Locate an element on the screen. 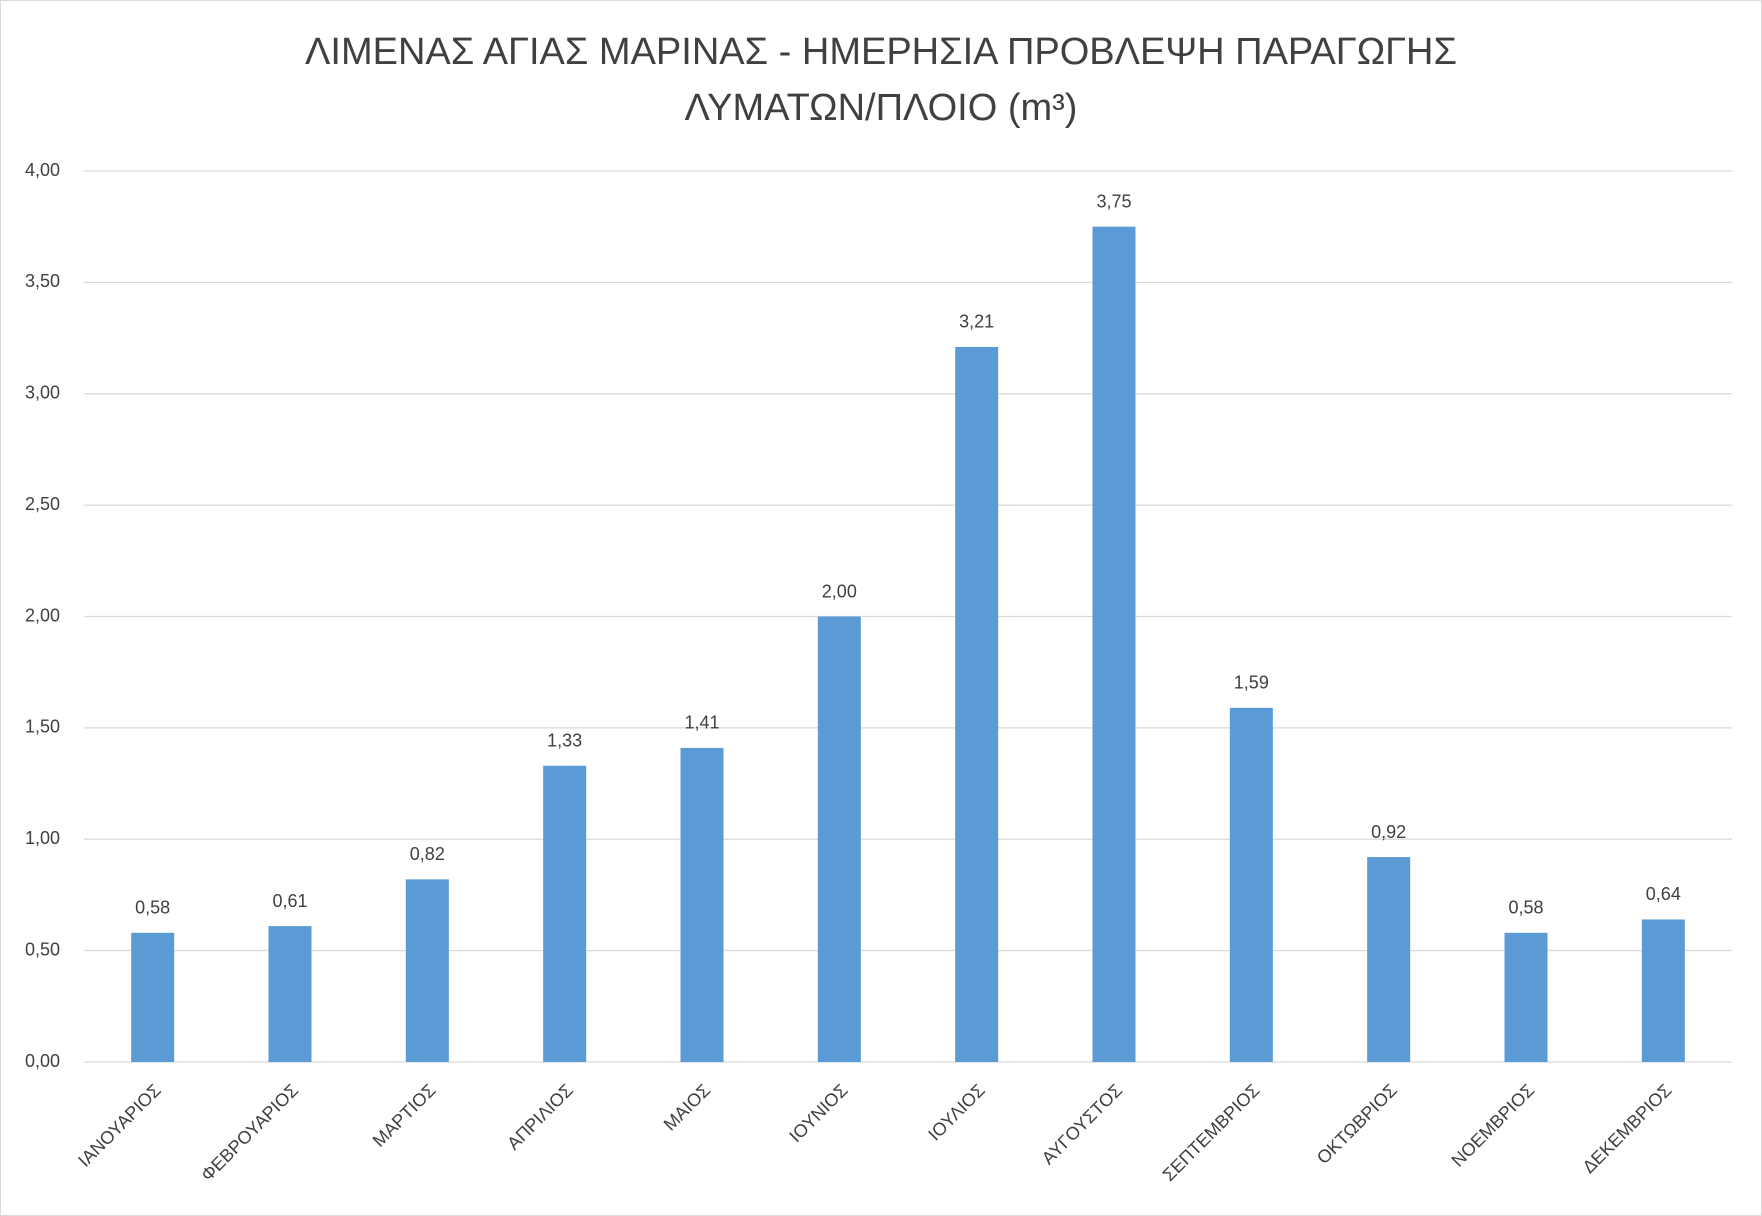 The image size is (1762, 1216). data-label: 0,61 is located at coordinates (289, 901).